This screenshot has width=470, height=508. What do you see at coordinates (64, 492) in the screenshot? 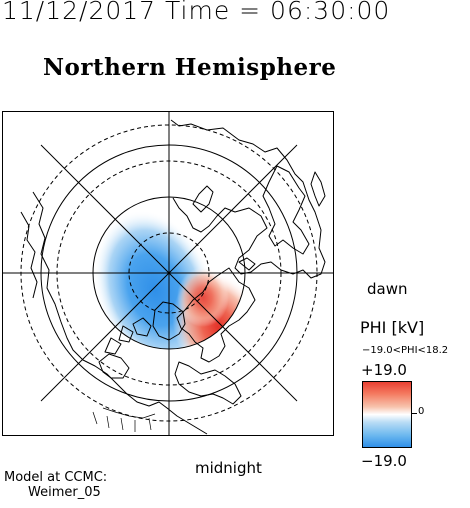
I see `model-credit-line2: Weimer_05` at bounding box center [64, 492].